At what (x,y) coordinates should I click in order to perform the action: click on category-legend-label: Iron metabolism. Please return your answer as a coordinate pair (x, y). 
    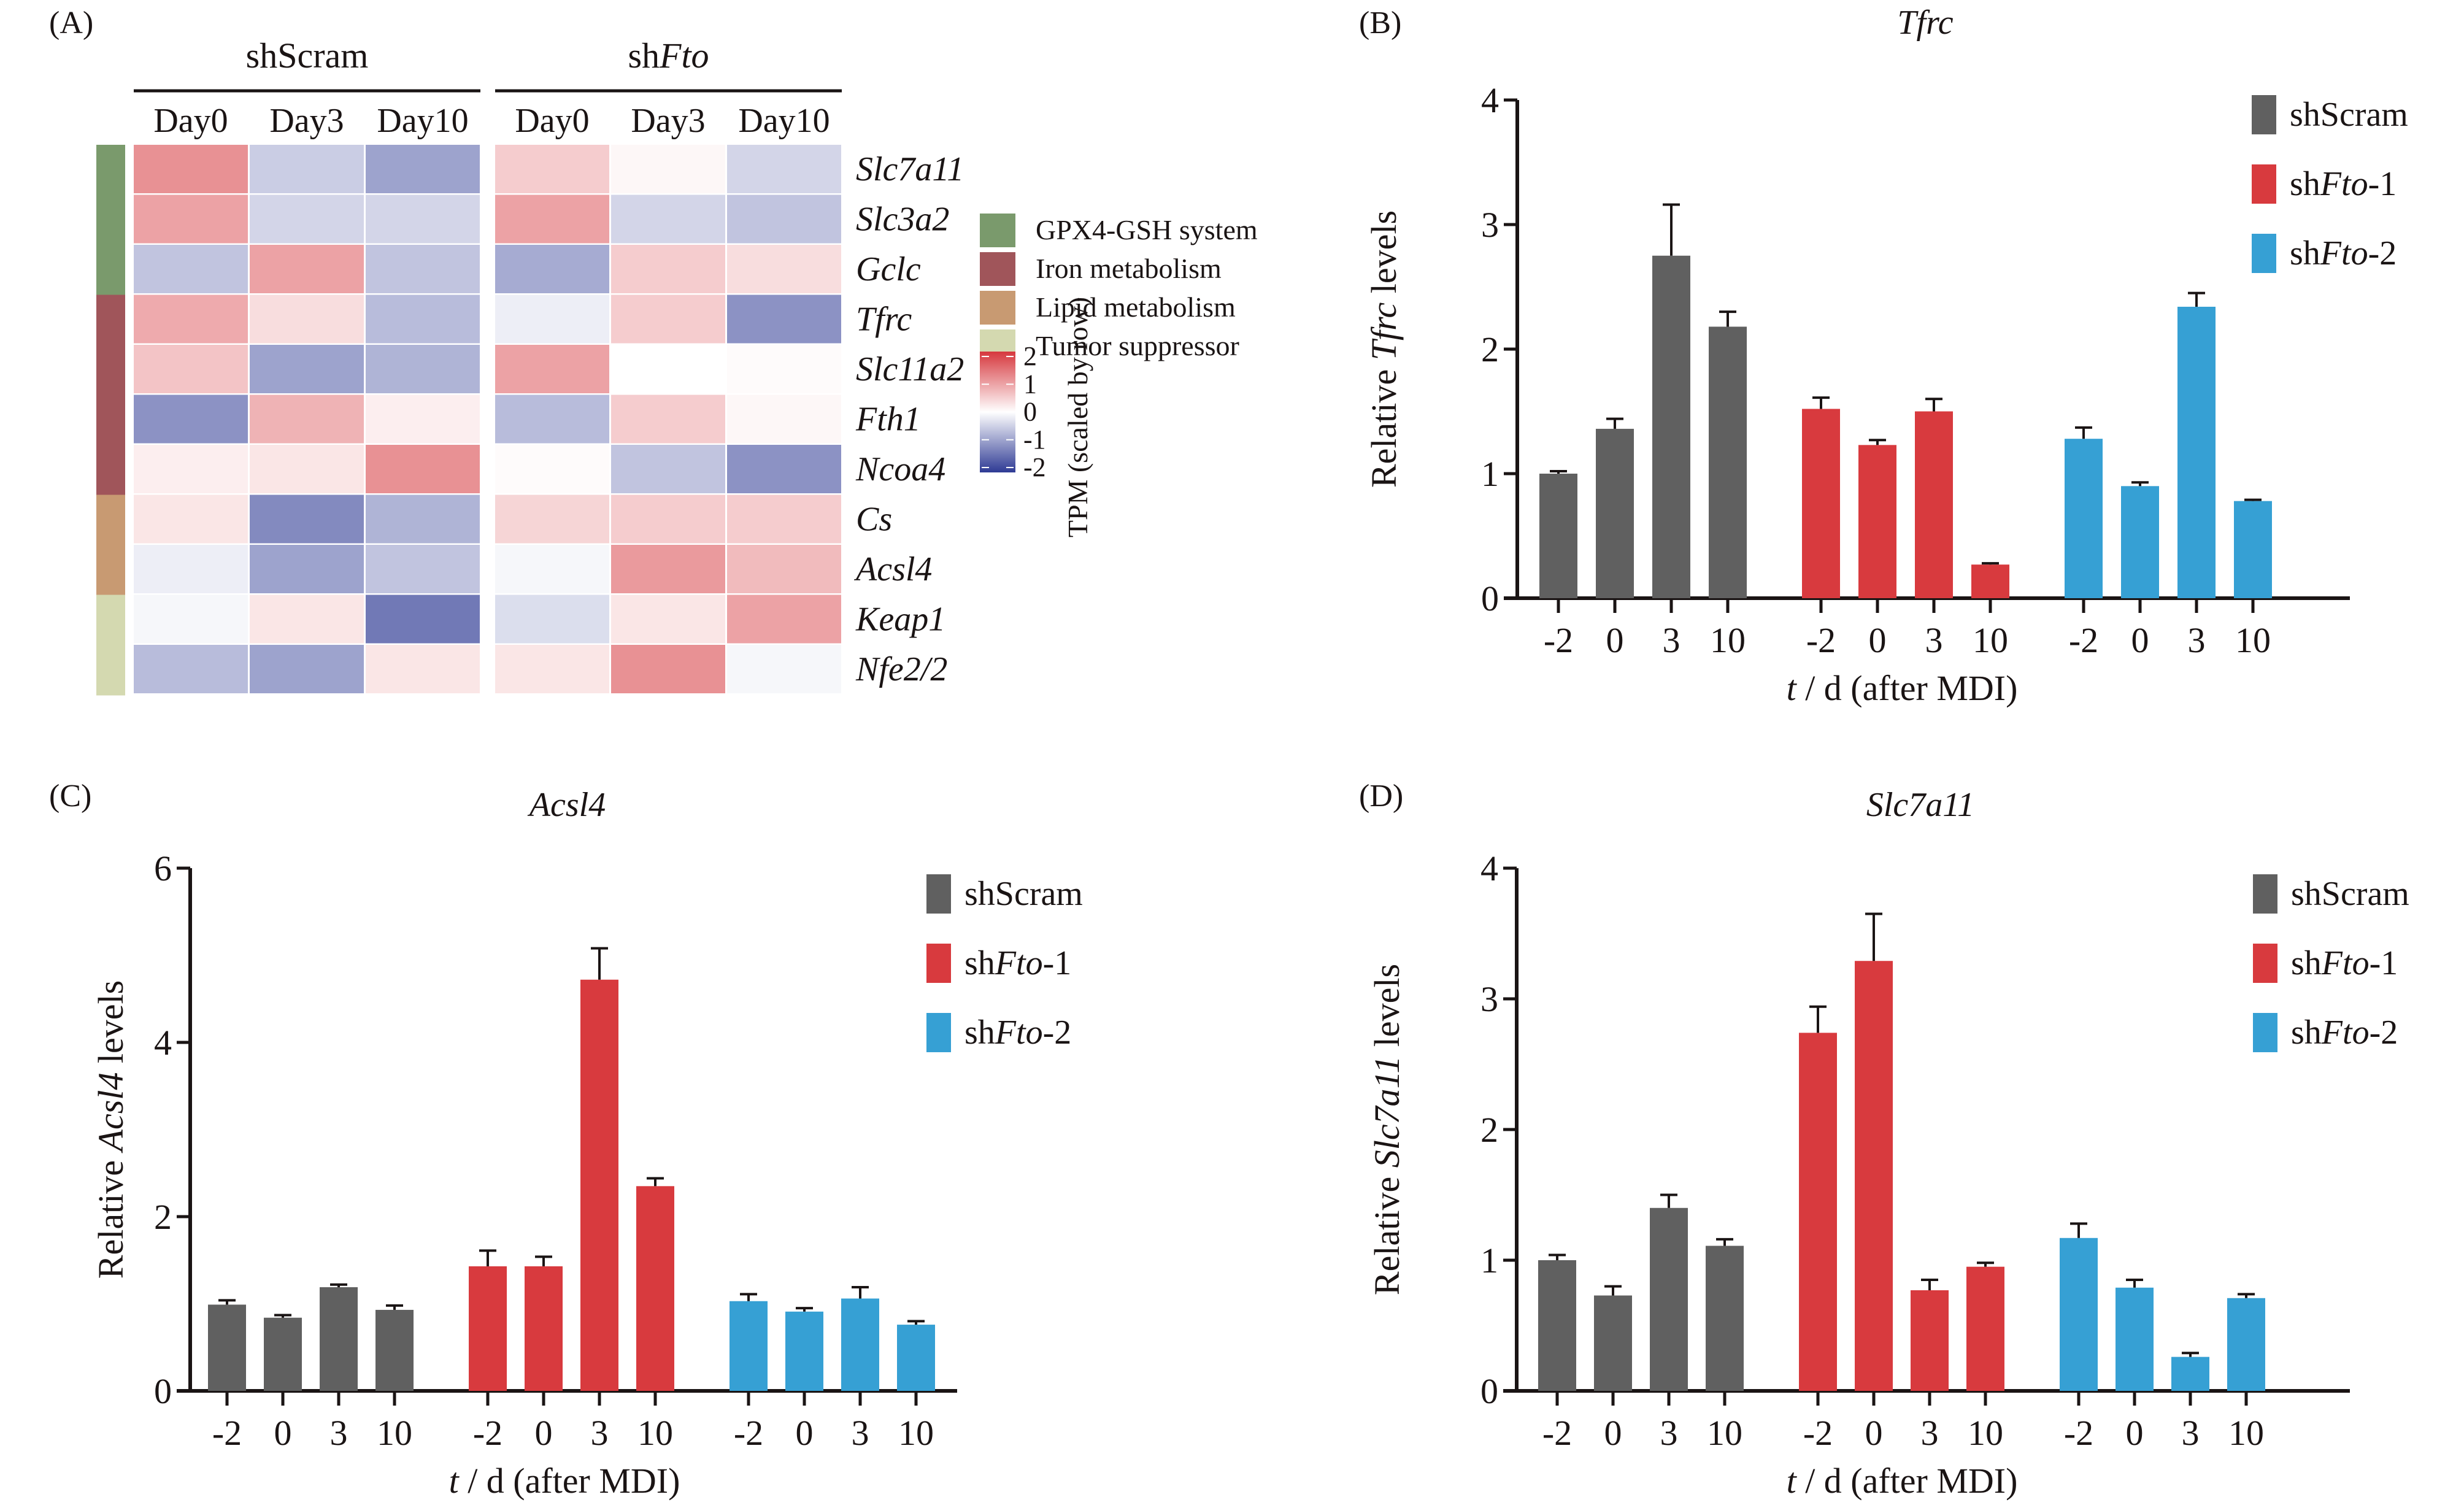
    Looking at the image, I should click on (1129, 268).